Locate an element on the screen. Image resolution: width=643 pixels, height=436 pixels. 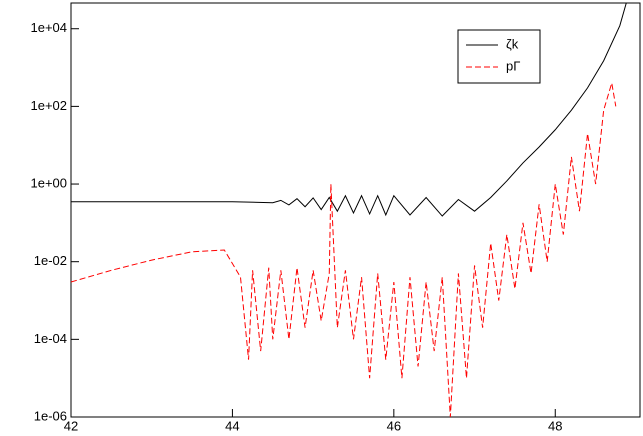
y-tick-label: 1e-02 is located at coordinates (50, 260).